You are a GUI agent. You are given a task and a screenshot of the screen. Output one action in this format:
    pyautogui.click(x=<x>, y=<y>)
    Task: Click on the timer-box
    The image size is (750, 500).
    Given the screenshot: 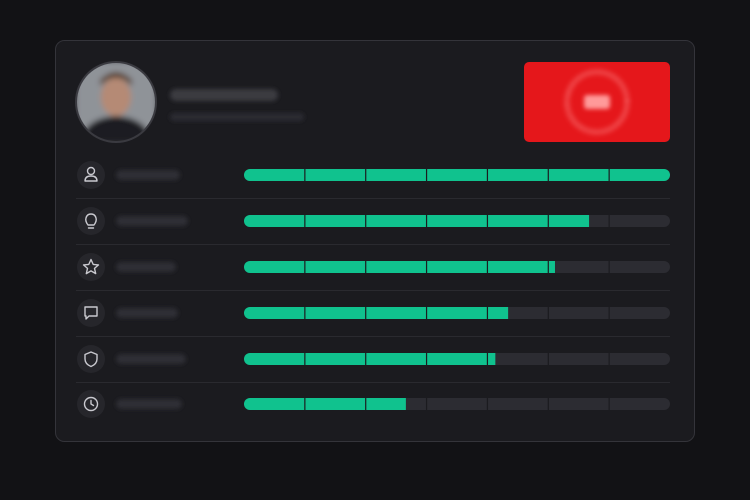 What is the action you would take?
    pyautogui.click(x=597, y=102)
    